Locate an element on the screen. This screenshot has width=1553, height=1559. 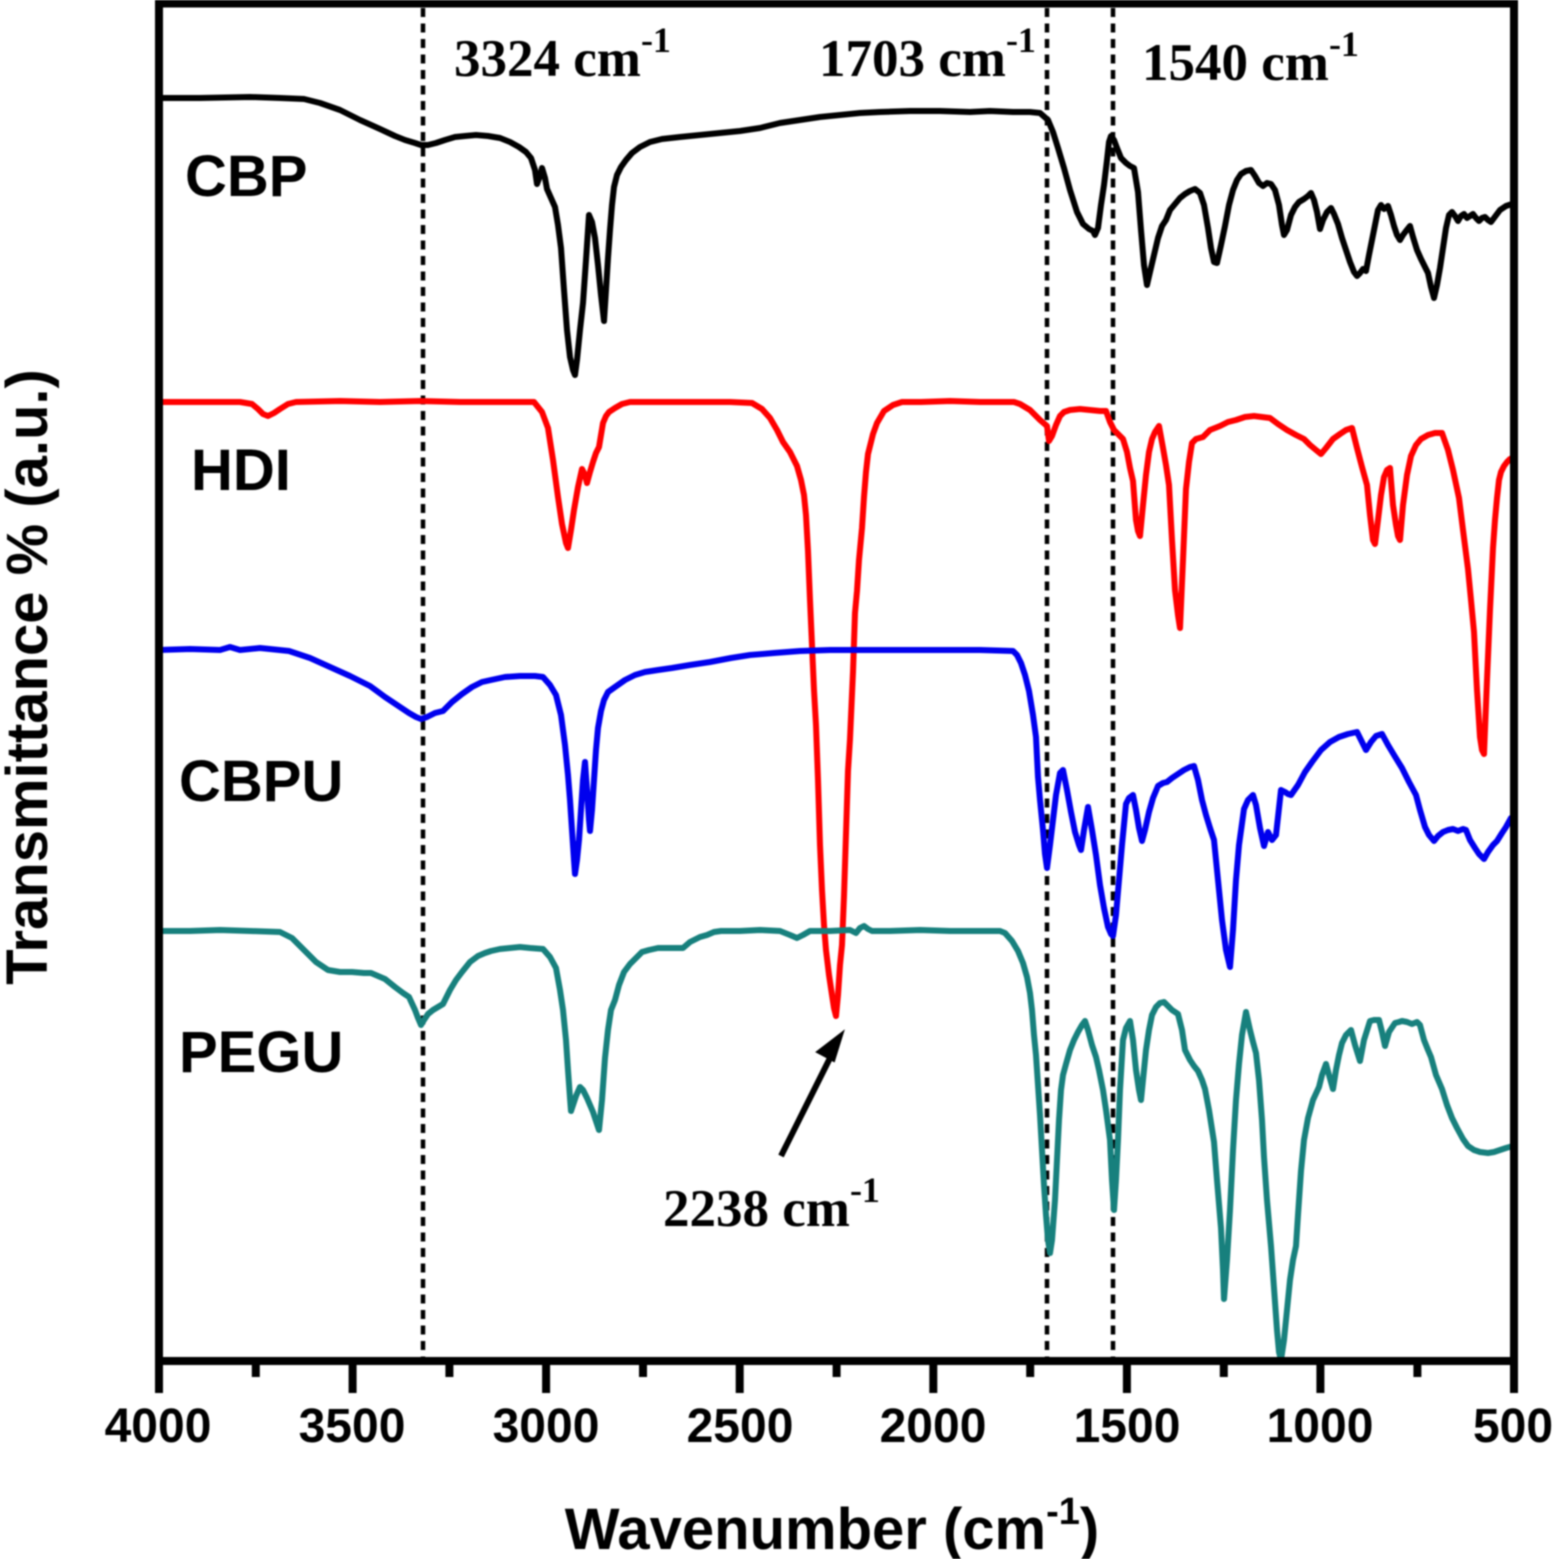
svg-text: 2500 is located at coordinates (740, 1426).